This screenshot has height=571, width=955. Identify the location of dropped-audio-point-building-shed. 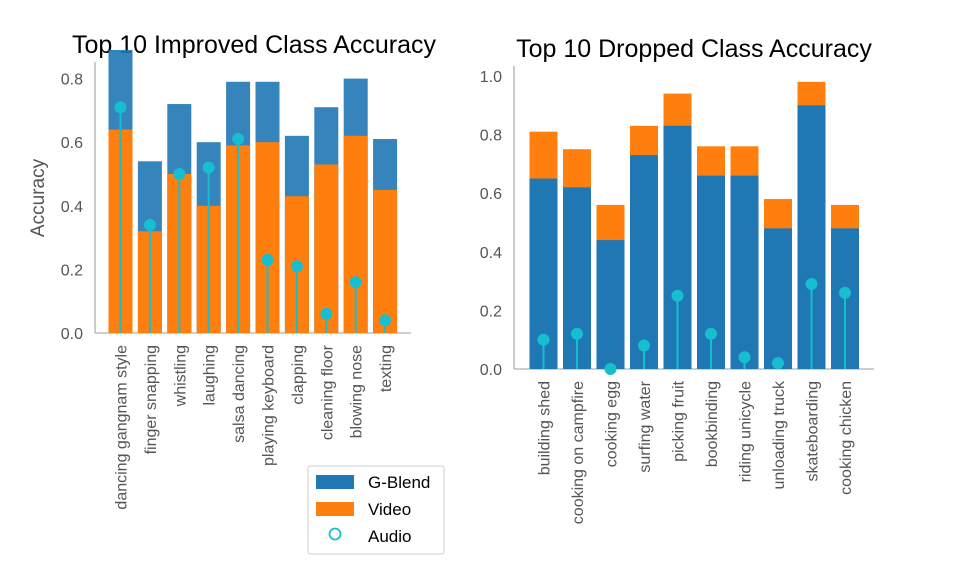
(543, 339).